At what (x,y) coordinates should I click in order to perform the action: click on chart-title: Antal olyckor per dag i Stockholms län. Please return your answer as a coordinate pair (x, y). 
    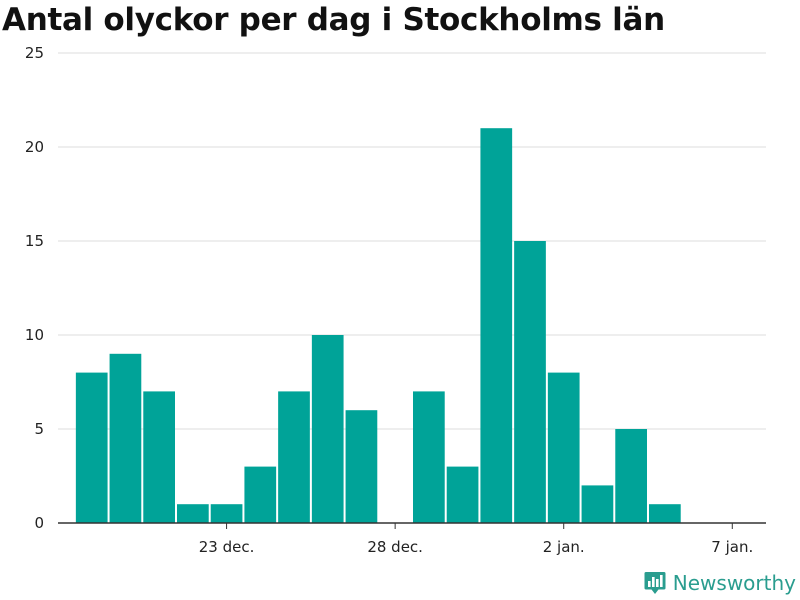
    Looking at the image, I should click on (333, 20).